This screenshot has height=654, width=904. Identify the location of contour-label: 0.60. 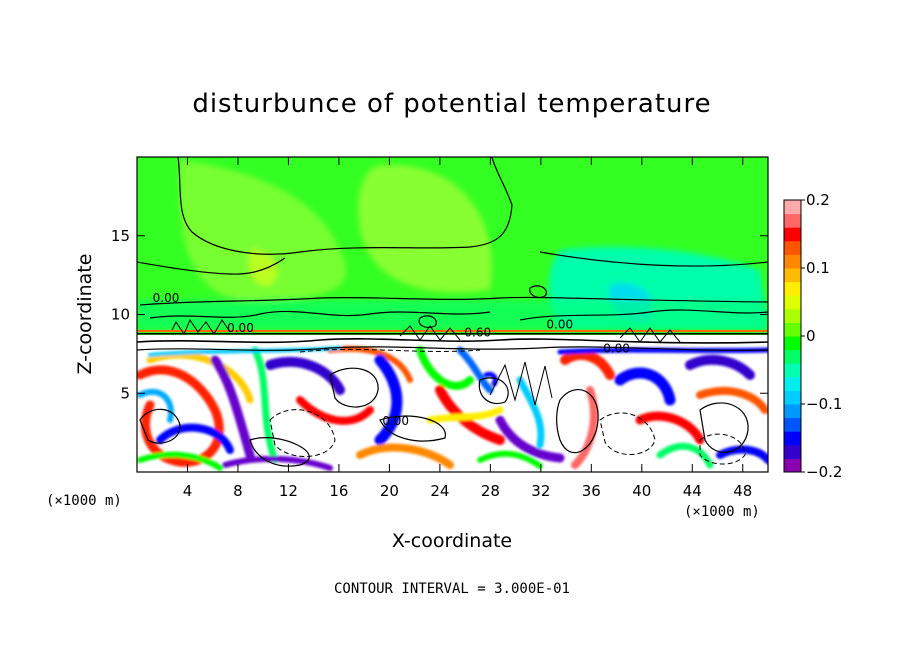
(477, 333).